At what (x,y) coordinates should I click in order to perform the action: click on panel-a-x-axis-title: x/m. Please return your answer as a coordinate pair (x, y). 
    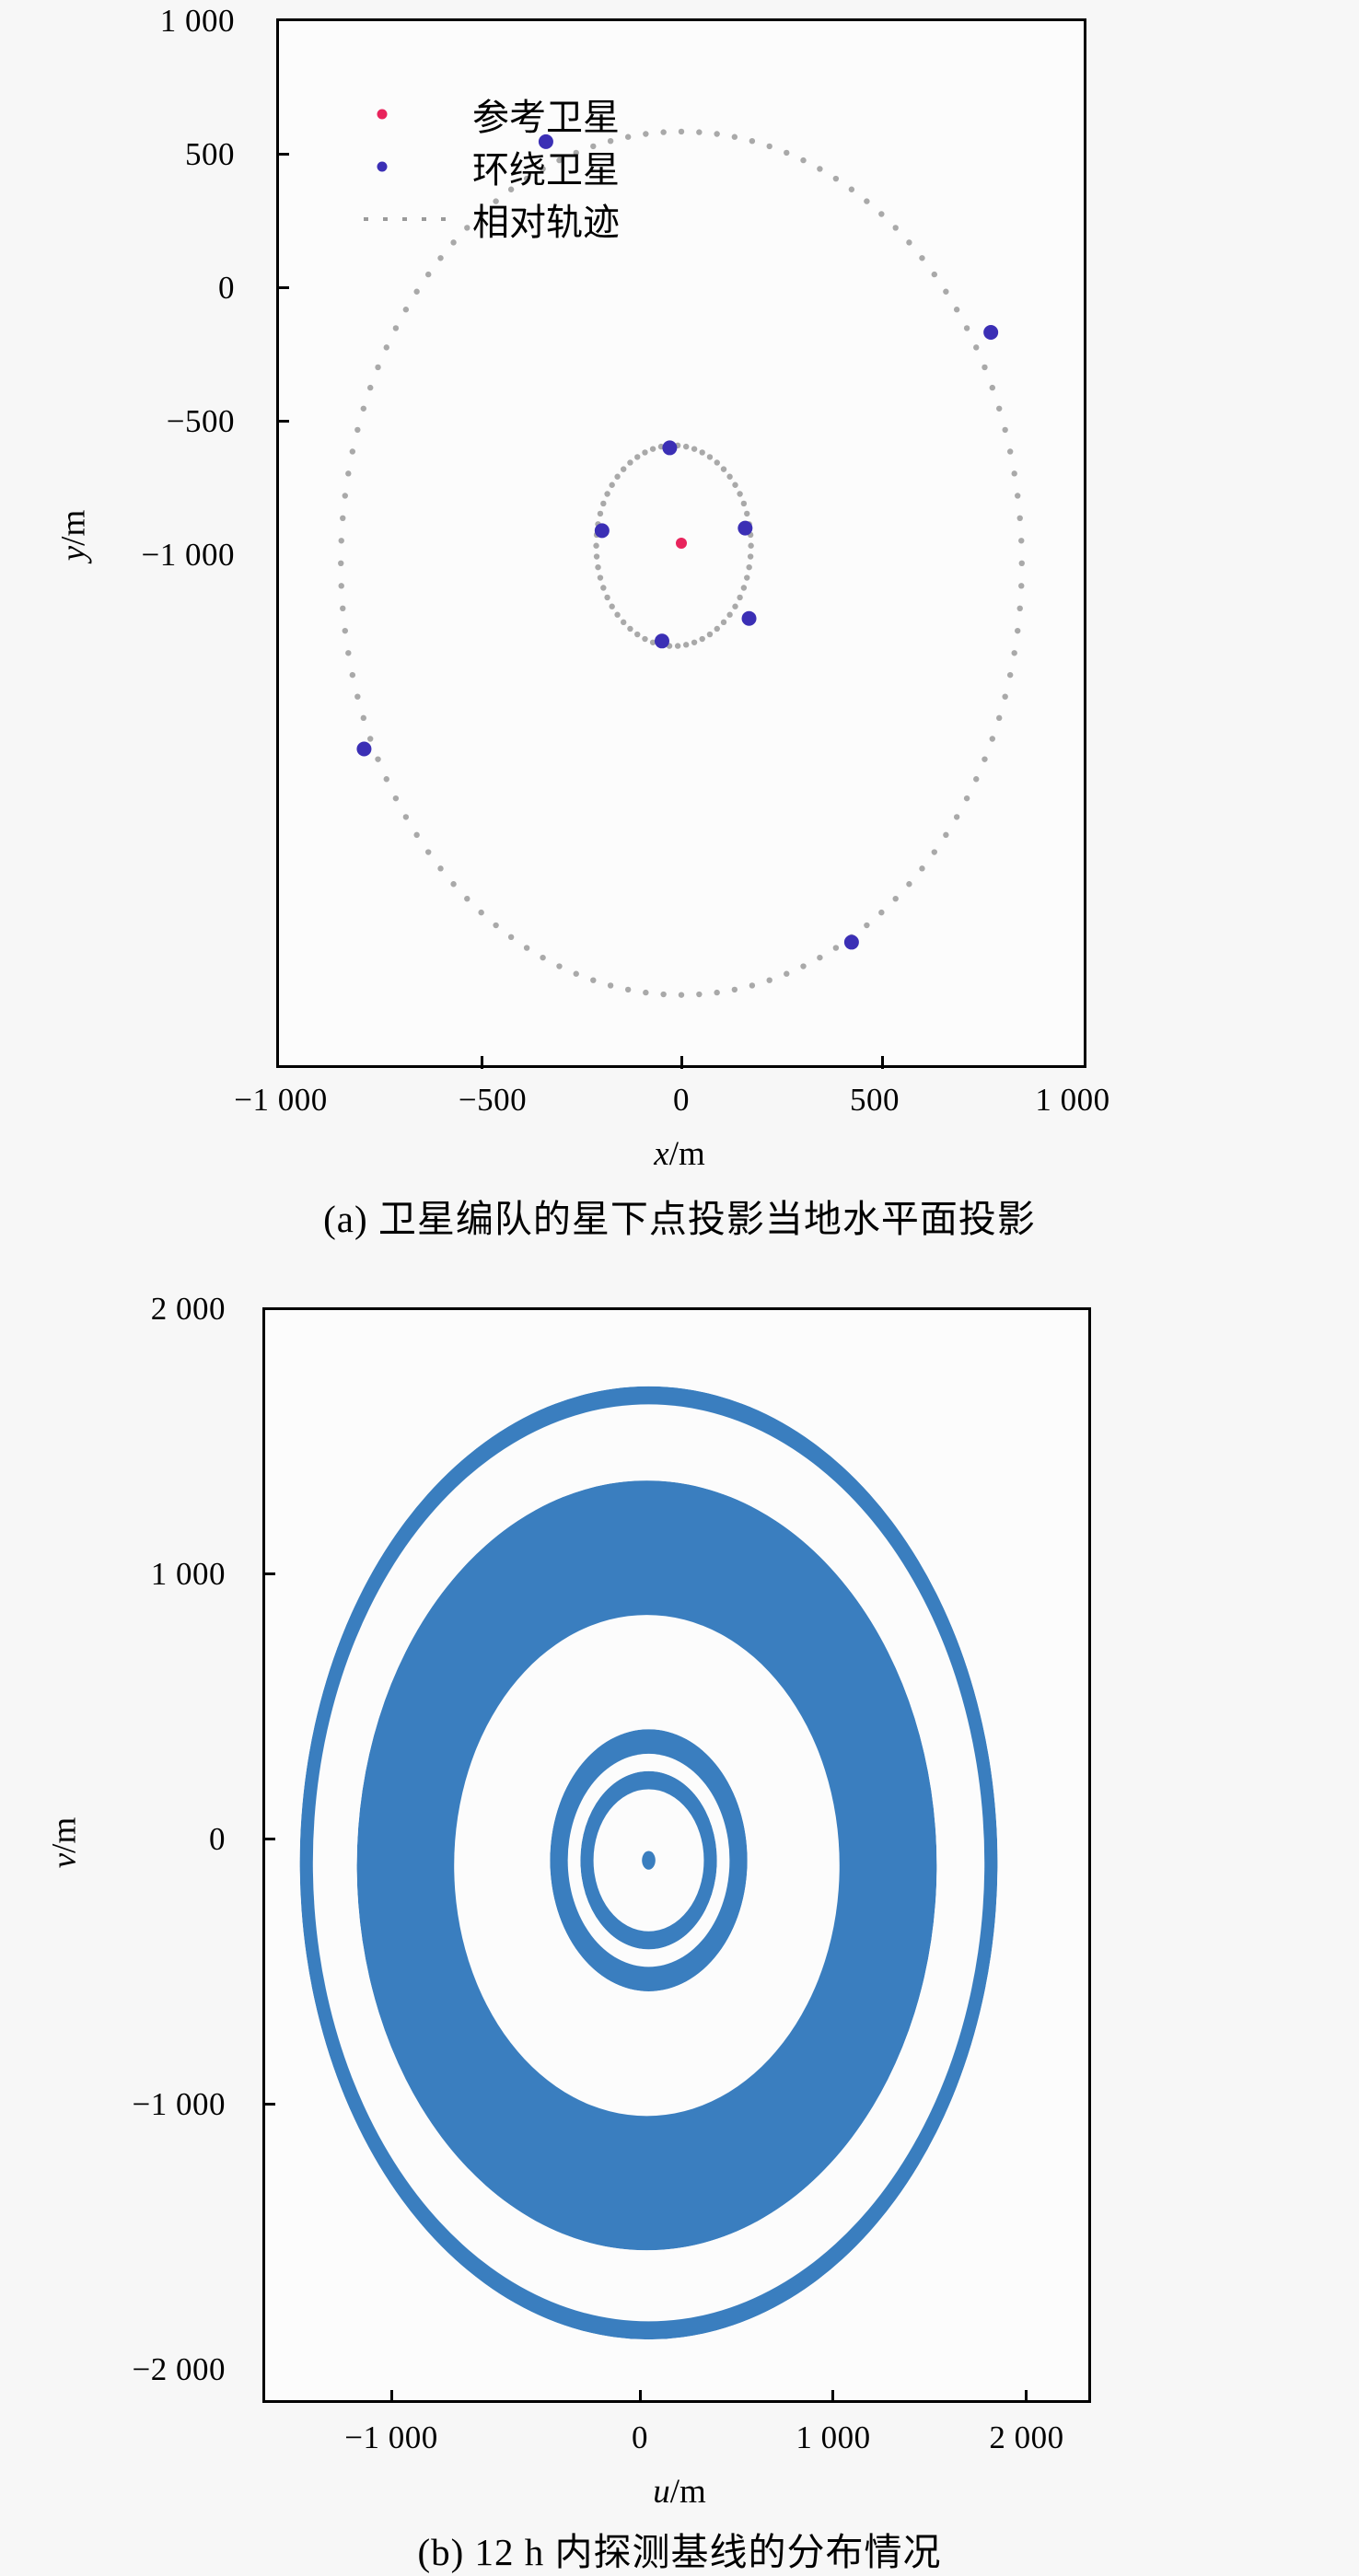
    Looking at the image, I should click on (679, 1154).